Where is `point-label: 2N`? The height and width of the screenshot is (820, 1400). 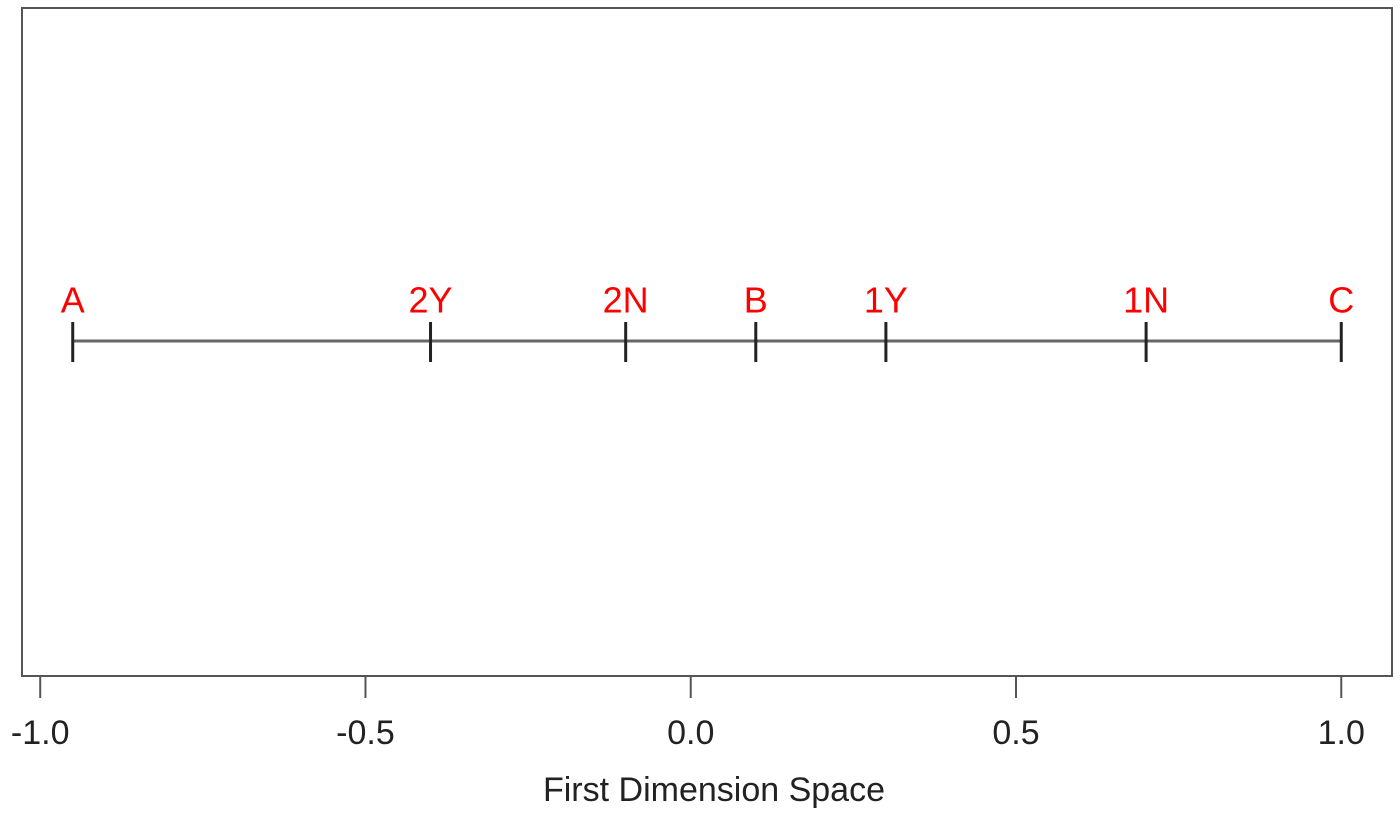 point-label: 2N is located at coordinates (626, 300).